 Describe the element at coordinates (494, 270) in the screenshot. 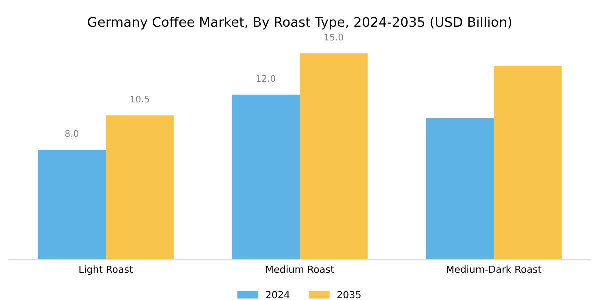

I see `x-tick-label: Medium-Dark Roast` at that location.